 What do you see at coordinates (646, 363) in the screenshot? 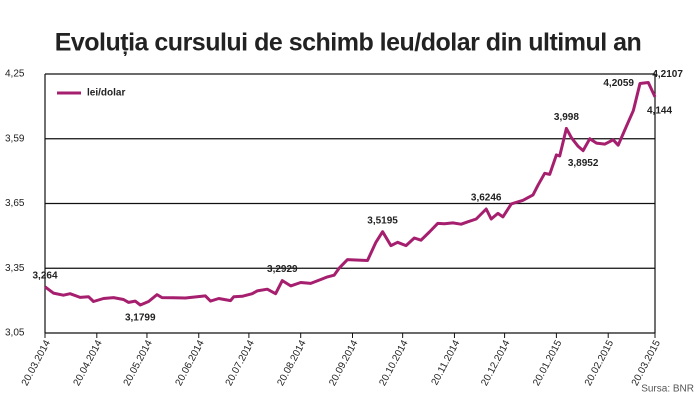
I see `x-tick-label: 20.03.2015` at bounding box center [646, 363].